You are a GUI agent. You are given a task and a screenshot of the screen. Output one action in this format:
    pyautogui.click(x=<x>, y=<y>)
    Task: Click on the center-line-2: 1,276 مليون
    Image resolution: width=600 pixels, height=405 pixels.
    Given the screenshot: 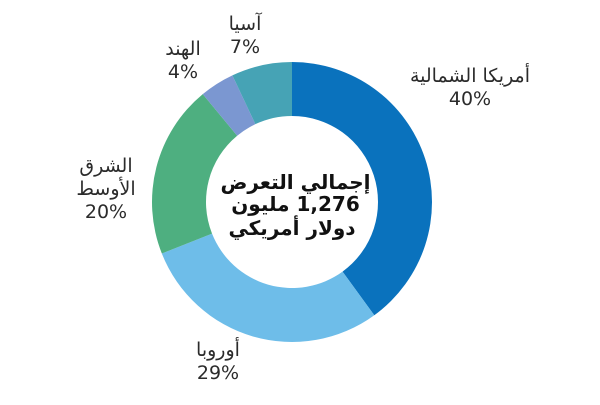 What is the action you would take?
    pyautogui.click(x=295, y=204)
    